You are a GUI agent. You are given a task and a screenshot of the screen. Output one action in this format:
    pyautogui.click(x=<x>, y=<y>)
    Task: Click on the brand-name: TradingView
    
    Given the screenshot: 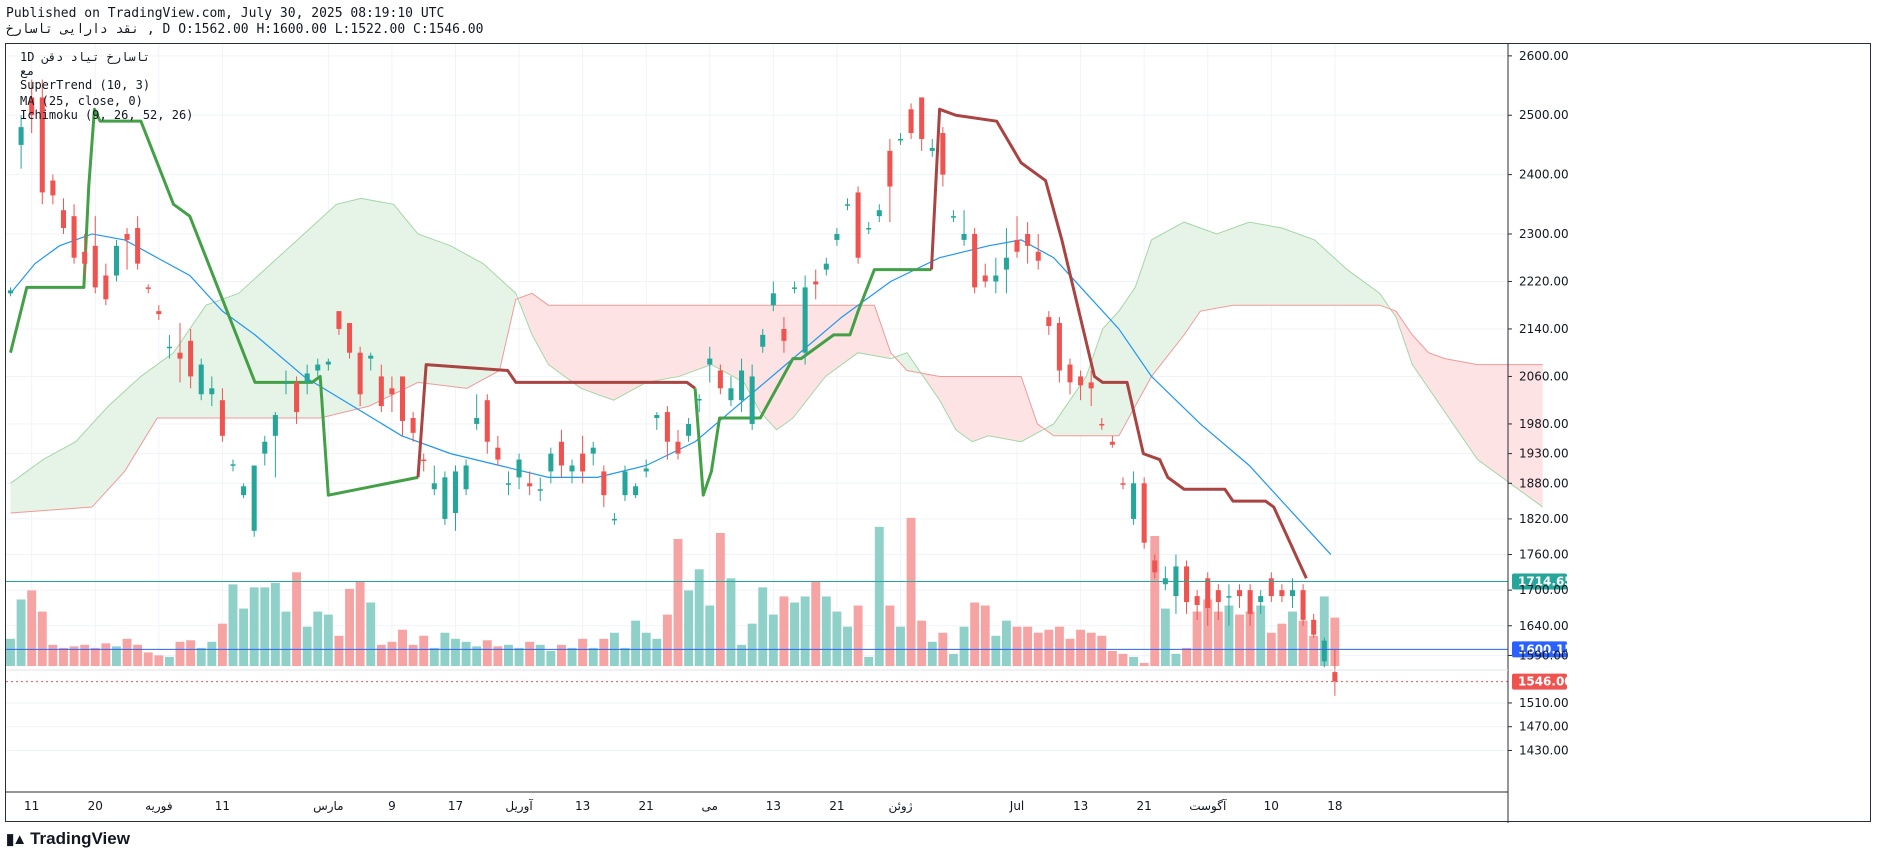 What is the action you would take?
    pyautogui.click(x=80, y=838)
    